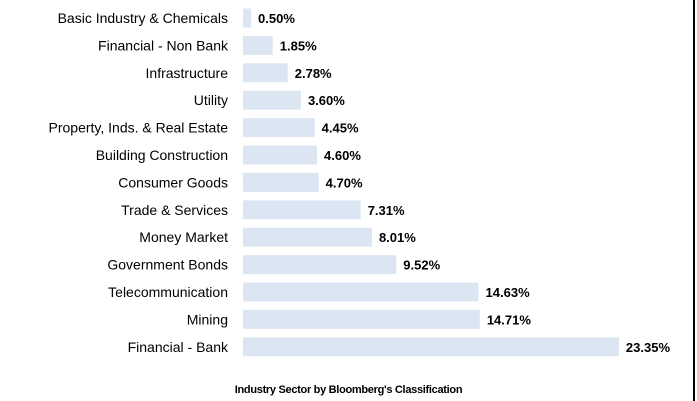 The image size is (697, 401). What do you see at coordinates (397, 237) in the screenshot?
I see `value-label: 8.01%` at bounding box center [397, 237].